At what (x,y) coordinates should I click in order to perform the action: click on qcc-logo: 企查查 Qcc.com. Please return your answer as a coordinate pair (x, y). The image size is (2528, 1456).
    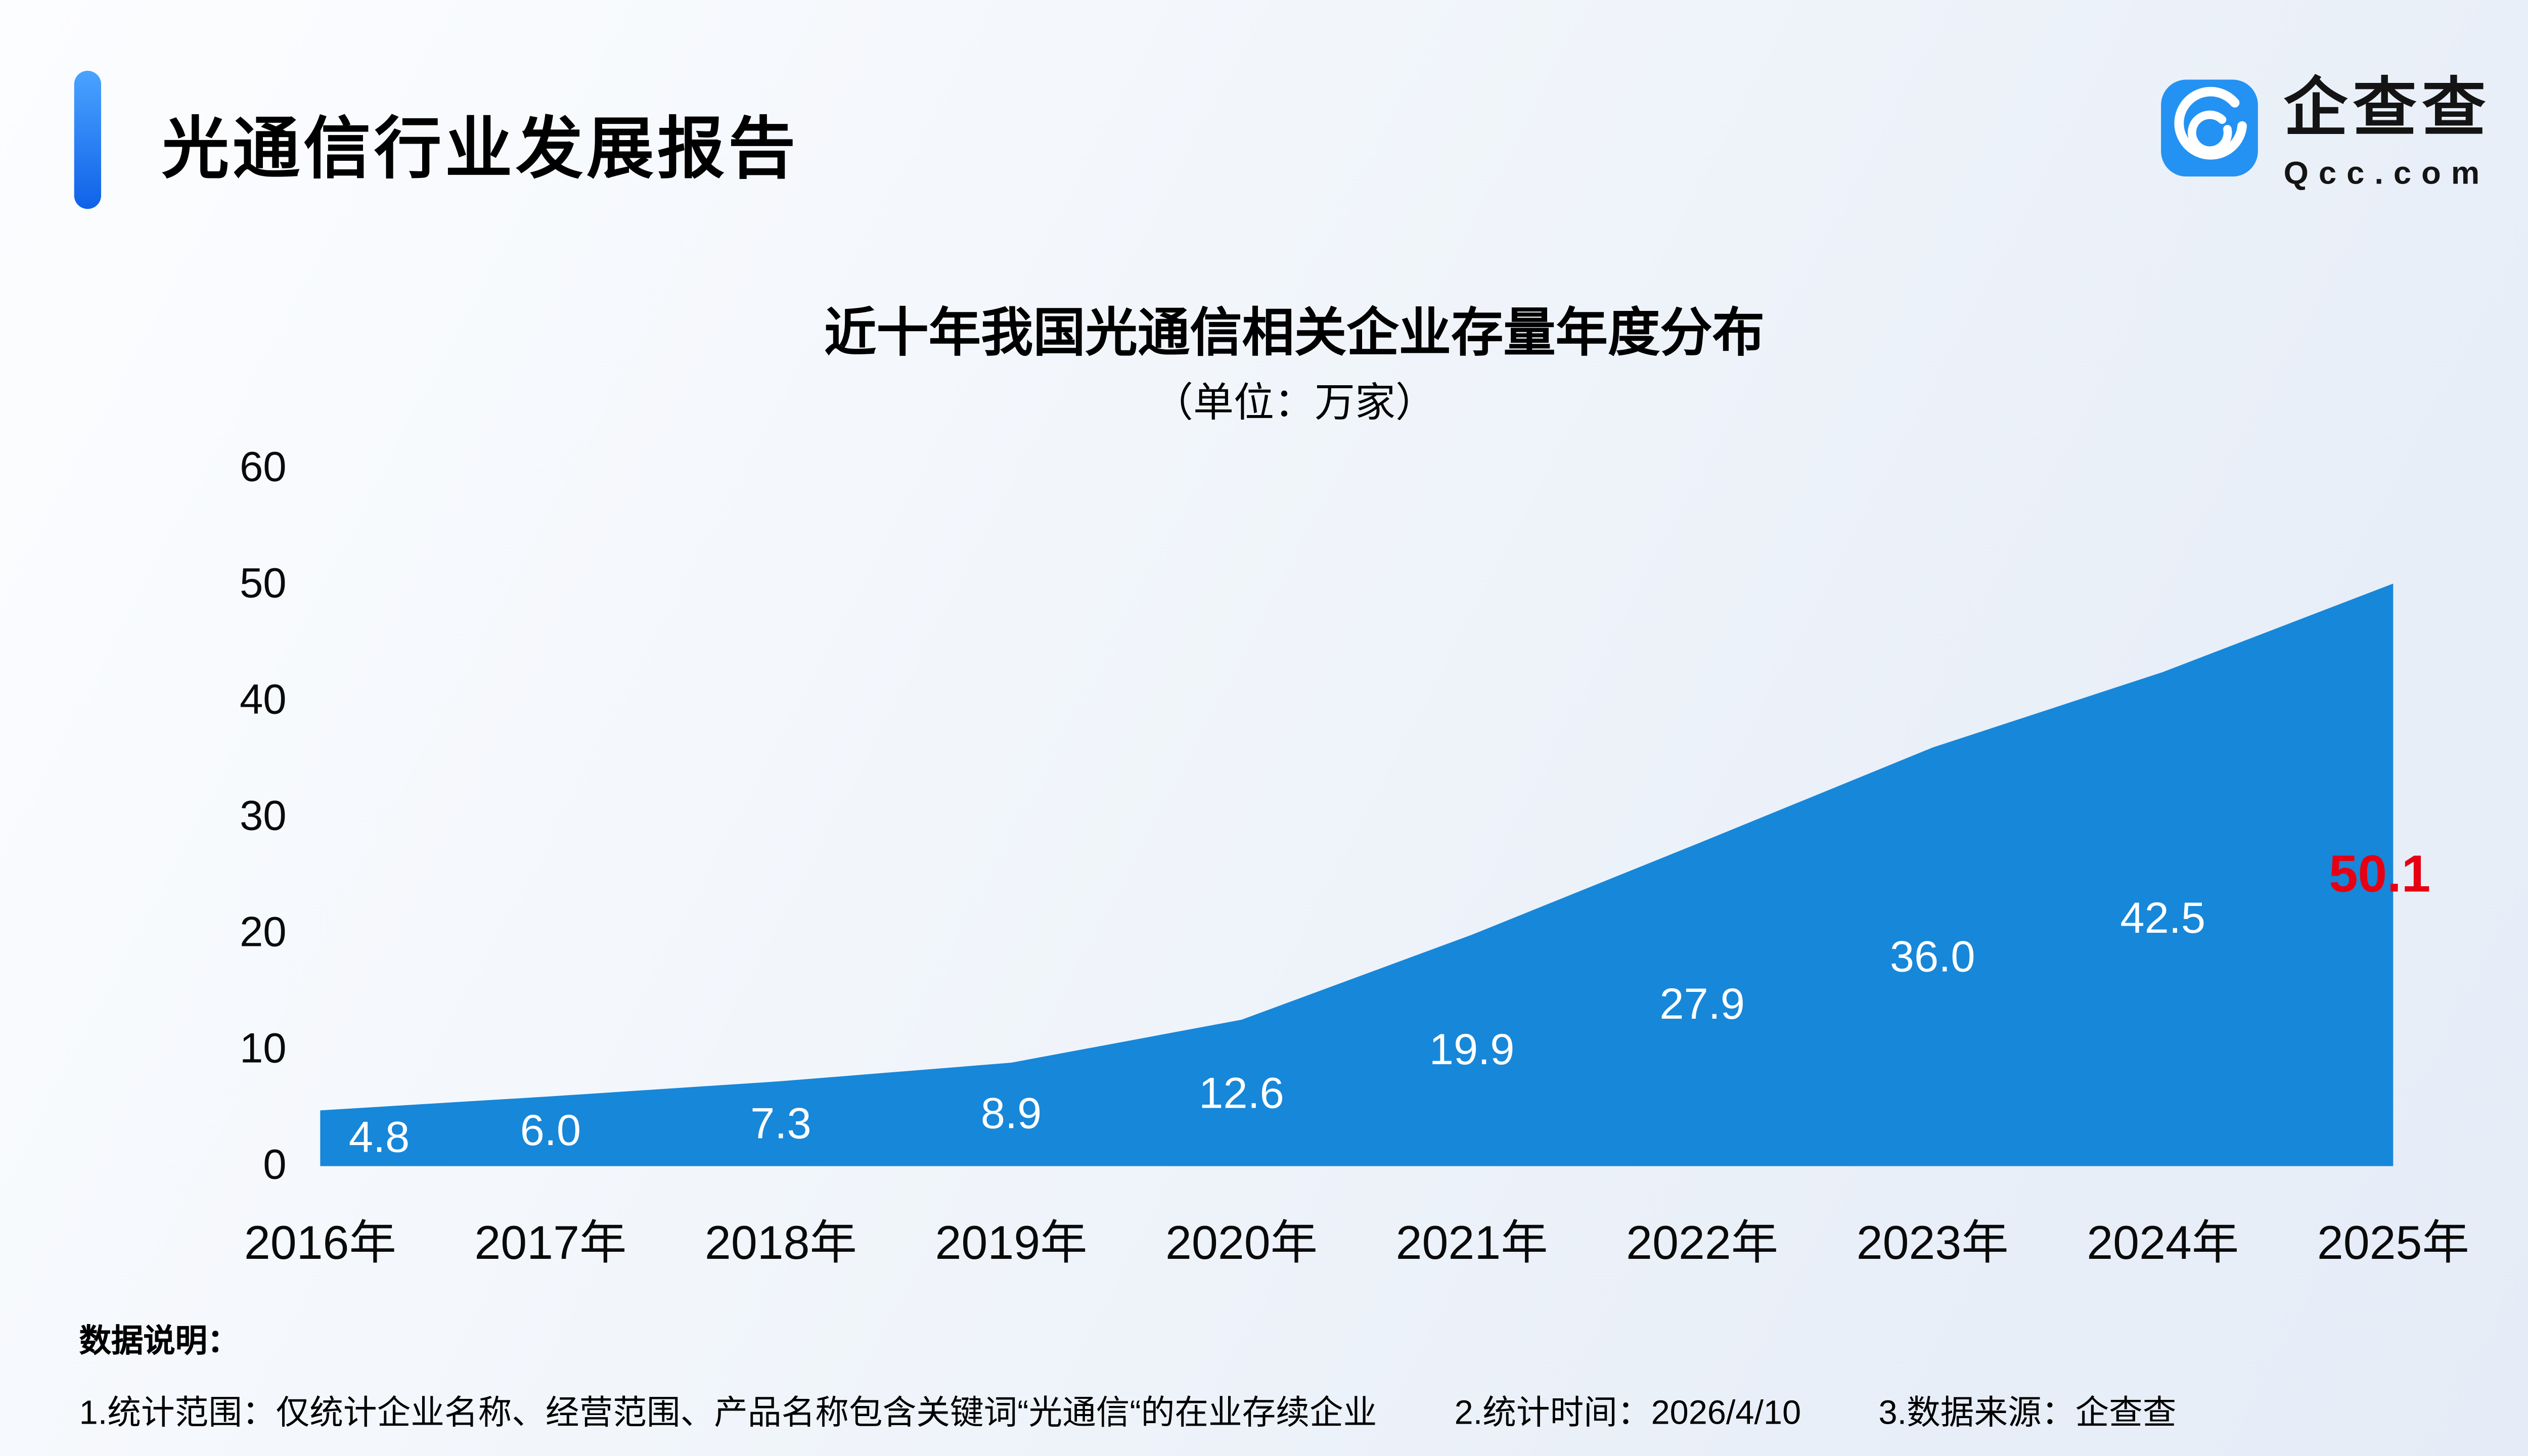
    Looking at the image, I should click on (2325, 134).